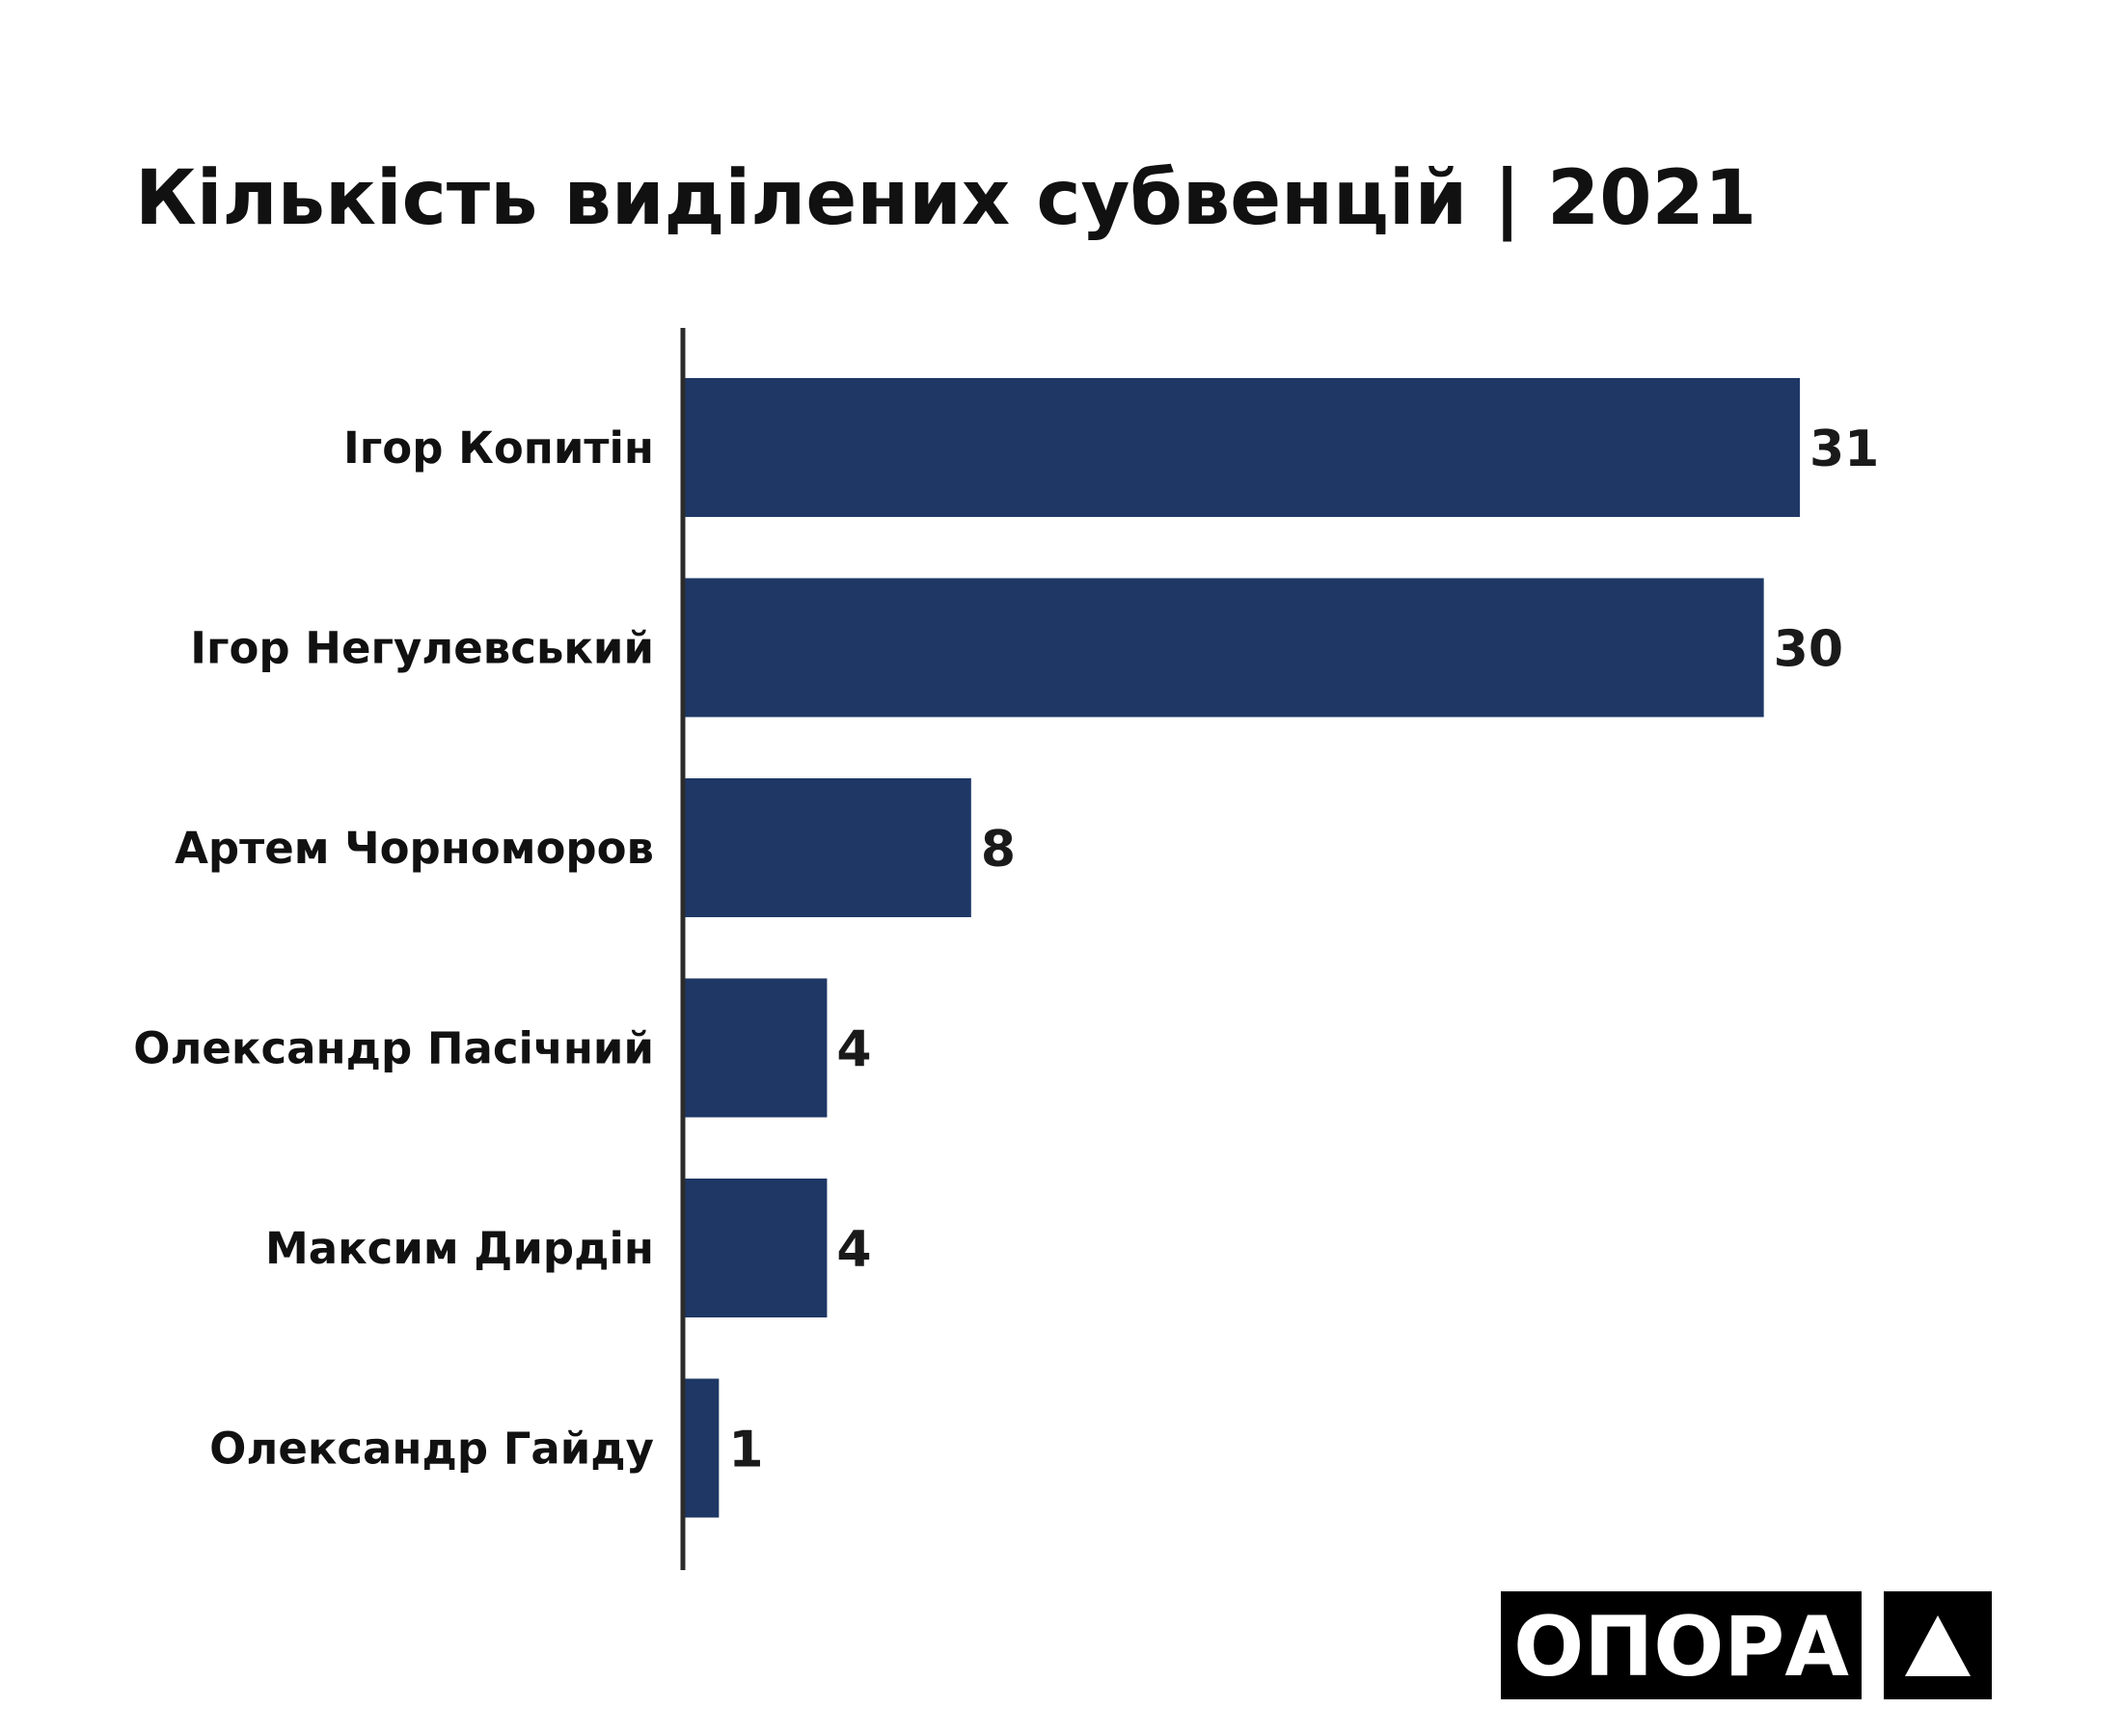  What do you see at coordinates (415, 848) in the screenshot?
I see `category-label: Артем Чорноморов` at bounding box center [415, 848].